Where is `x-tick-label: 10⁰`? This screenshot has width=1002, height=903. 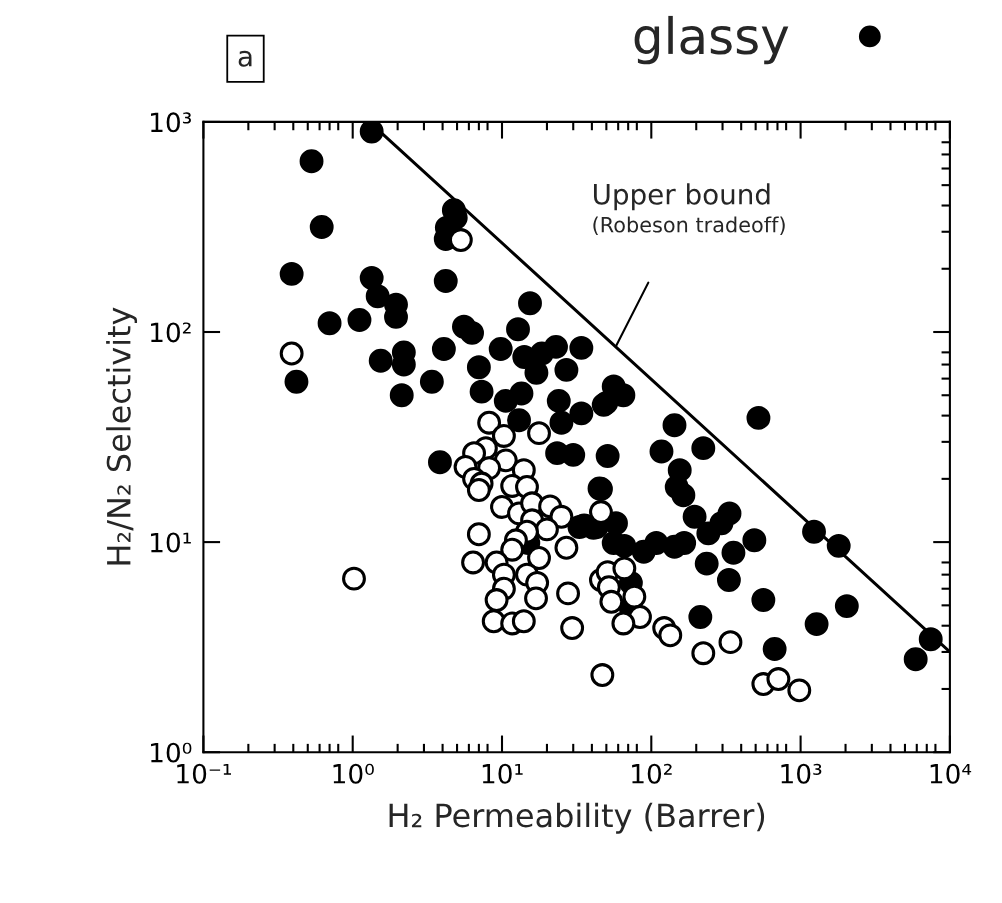 x-tick-label: 10⁰ is located at coordinates (353, 773).